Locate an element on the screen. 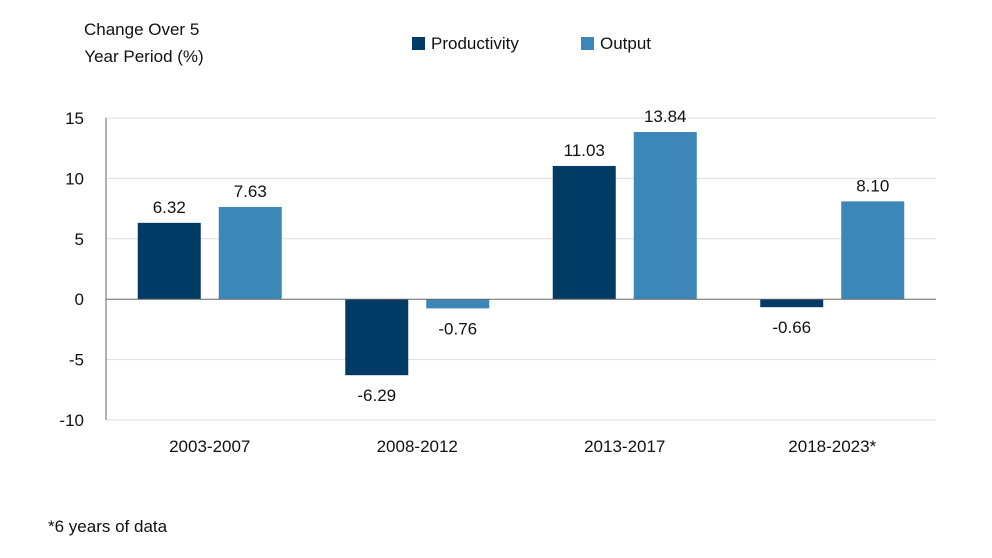 This screenshot has width=992, height=558. y-tick-label: -5 is located at coordinates (76, 360).